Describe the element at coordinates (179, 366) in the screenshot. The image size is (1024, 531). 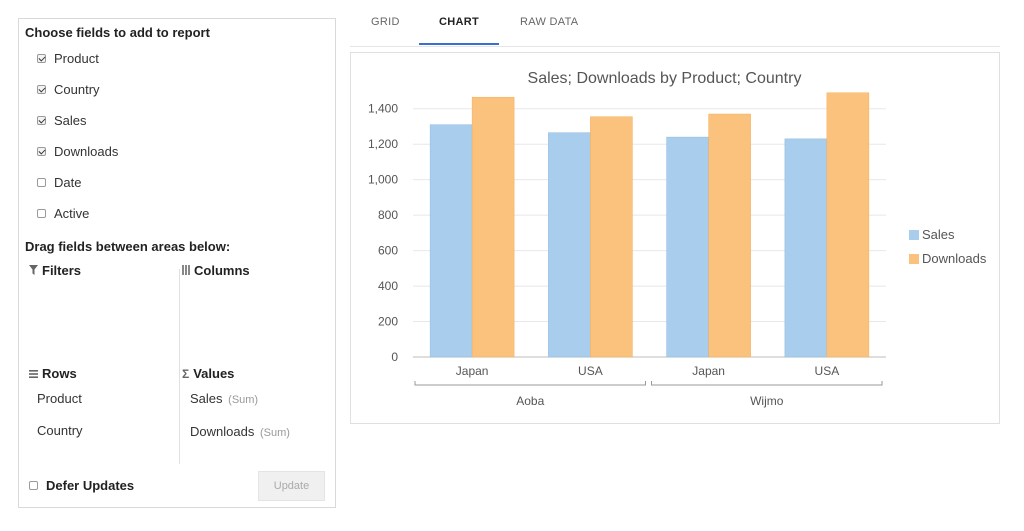
I see `areas-divider` at that location.